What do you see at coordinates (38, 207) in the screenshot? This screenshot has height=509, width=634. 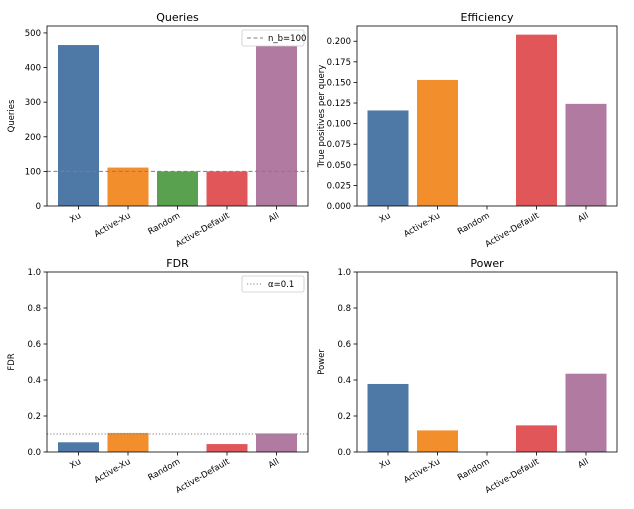 I see `y-tick-label: 0` at bounding box center [38, 207].